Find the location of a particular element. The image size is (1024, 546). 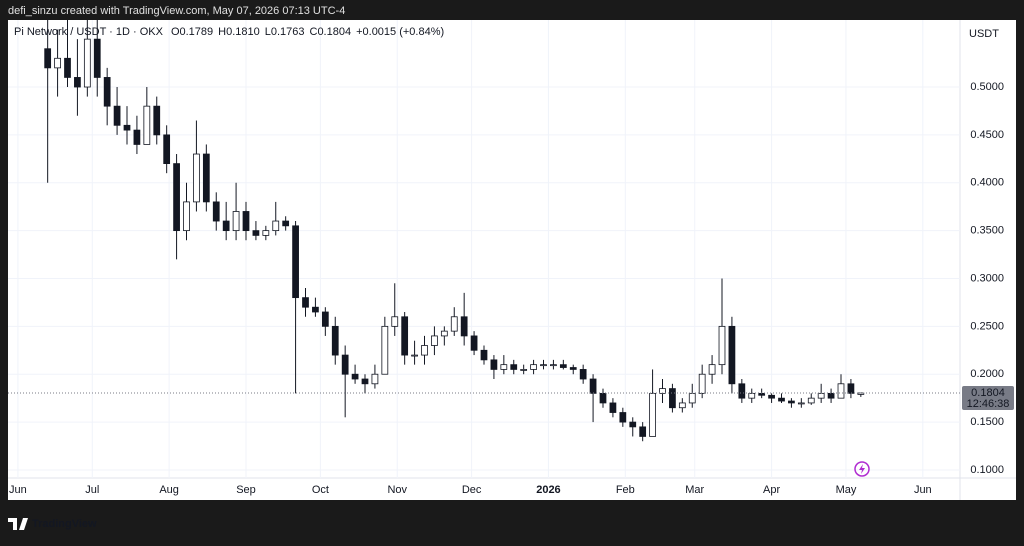

x-tick-label: Mar is located at coordinates (694, 490).